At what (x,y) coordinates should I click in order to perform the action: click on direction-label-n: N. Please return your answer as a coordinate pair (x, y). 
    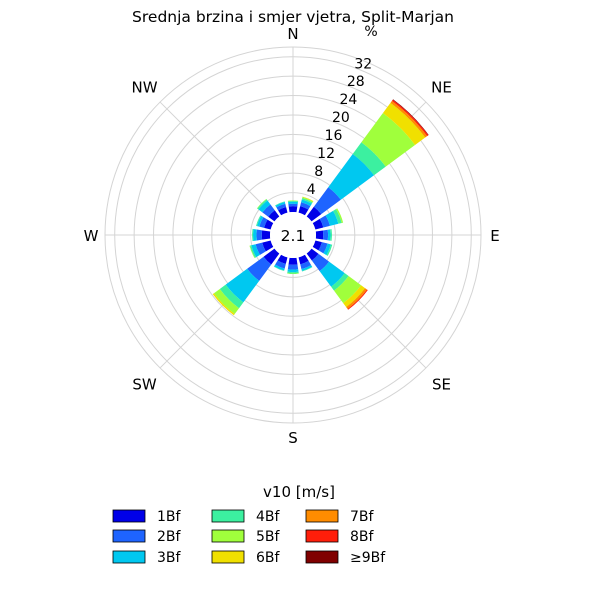
    Looking at the image, I should click on (292, 34).